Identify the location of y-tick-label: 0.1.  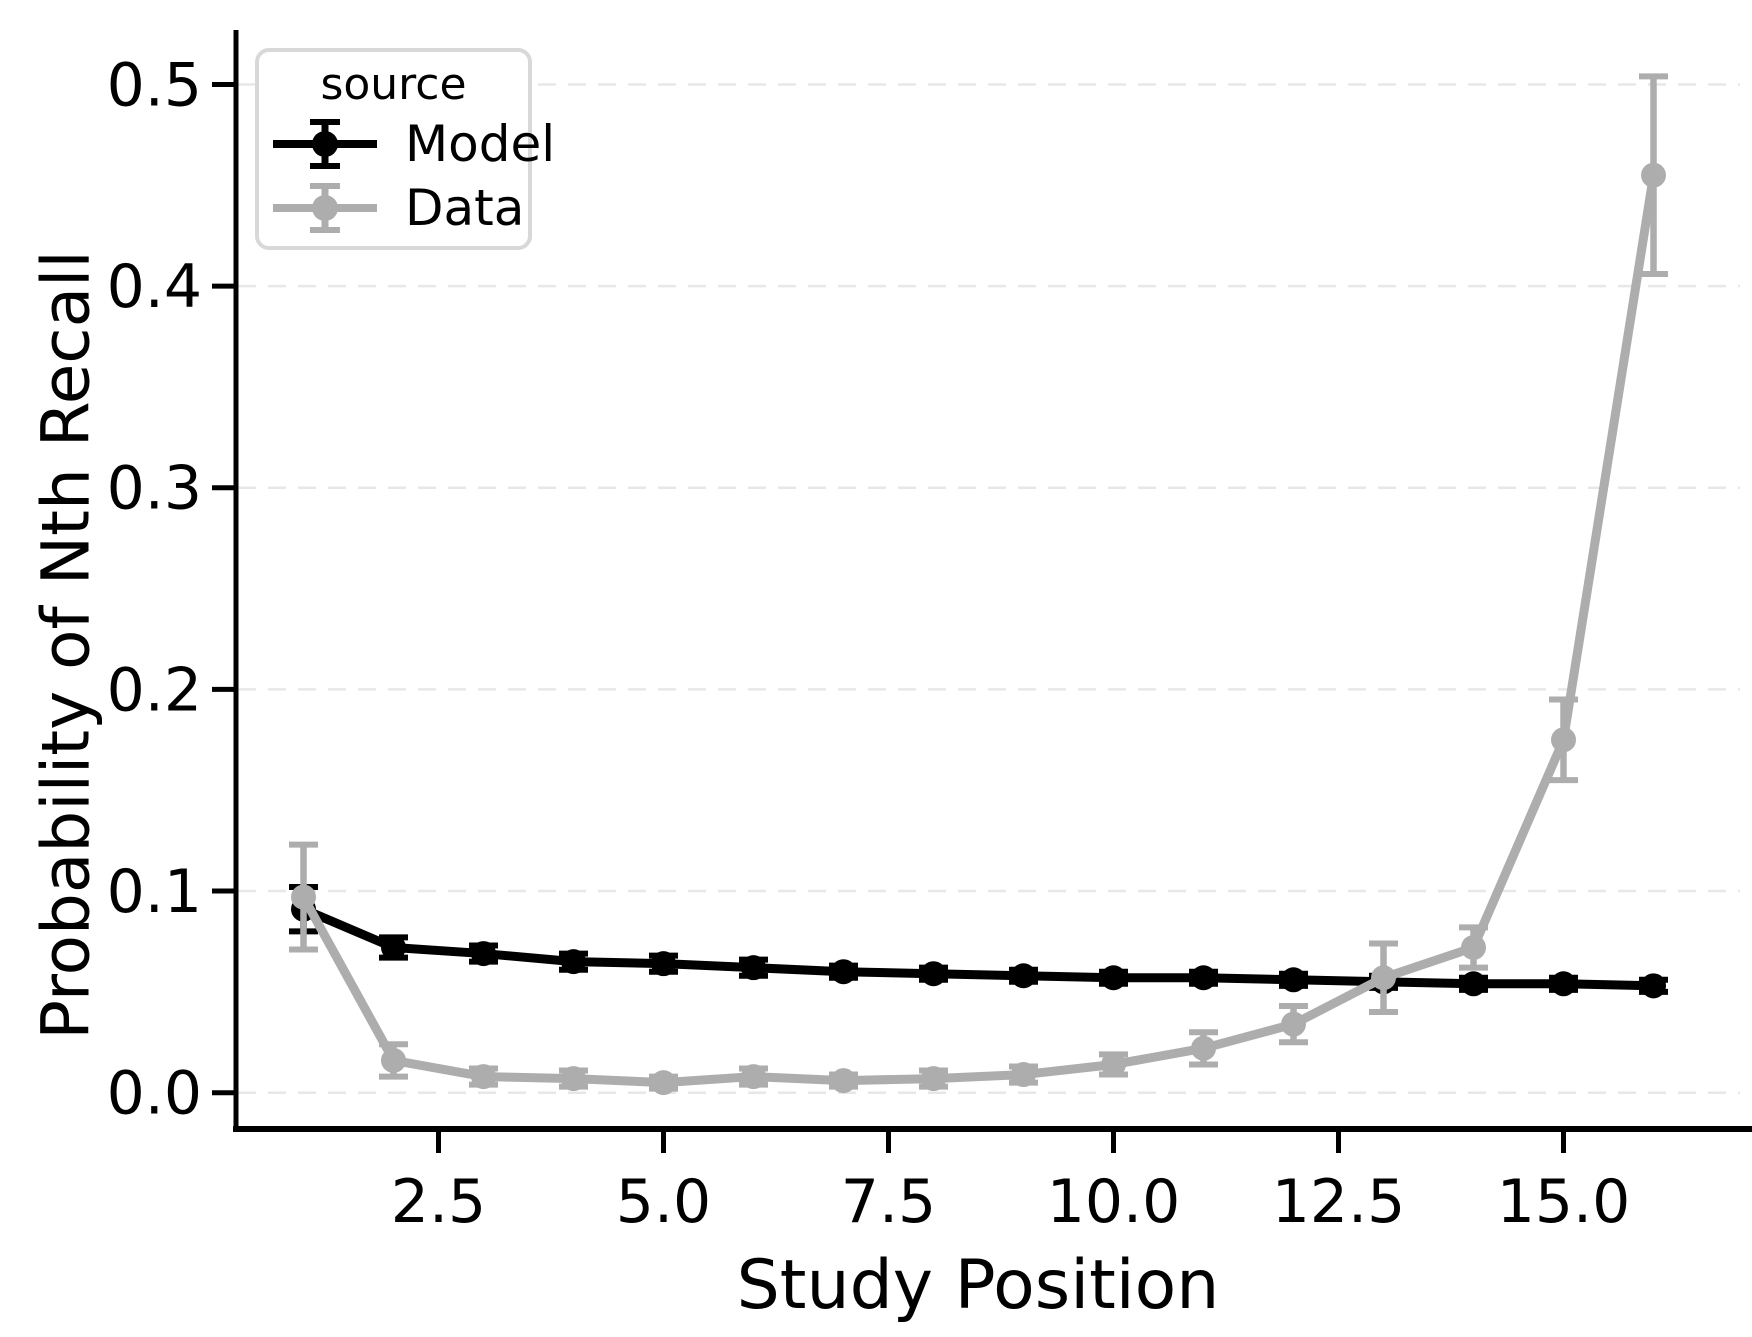
(154, 892).